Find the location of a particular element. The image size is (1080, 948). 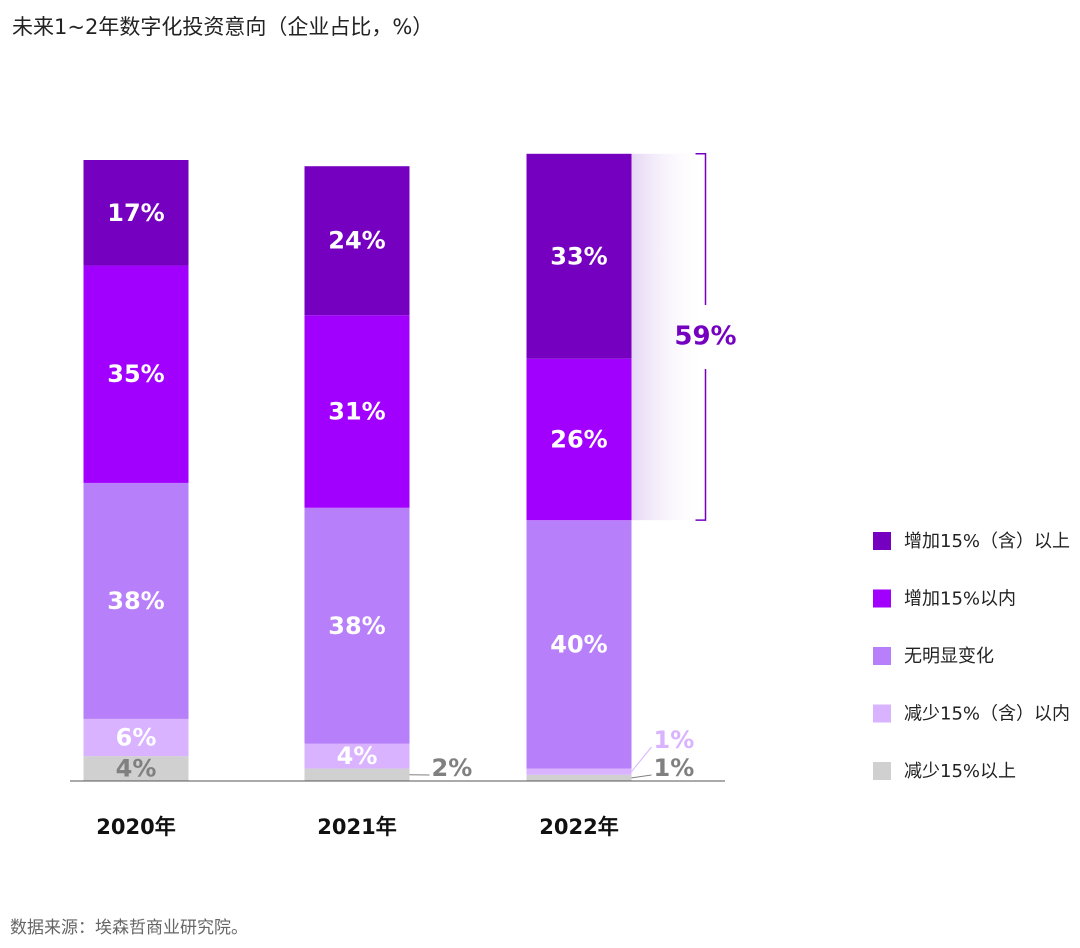

data-label: 33% is located at coordinates (578, 256).